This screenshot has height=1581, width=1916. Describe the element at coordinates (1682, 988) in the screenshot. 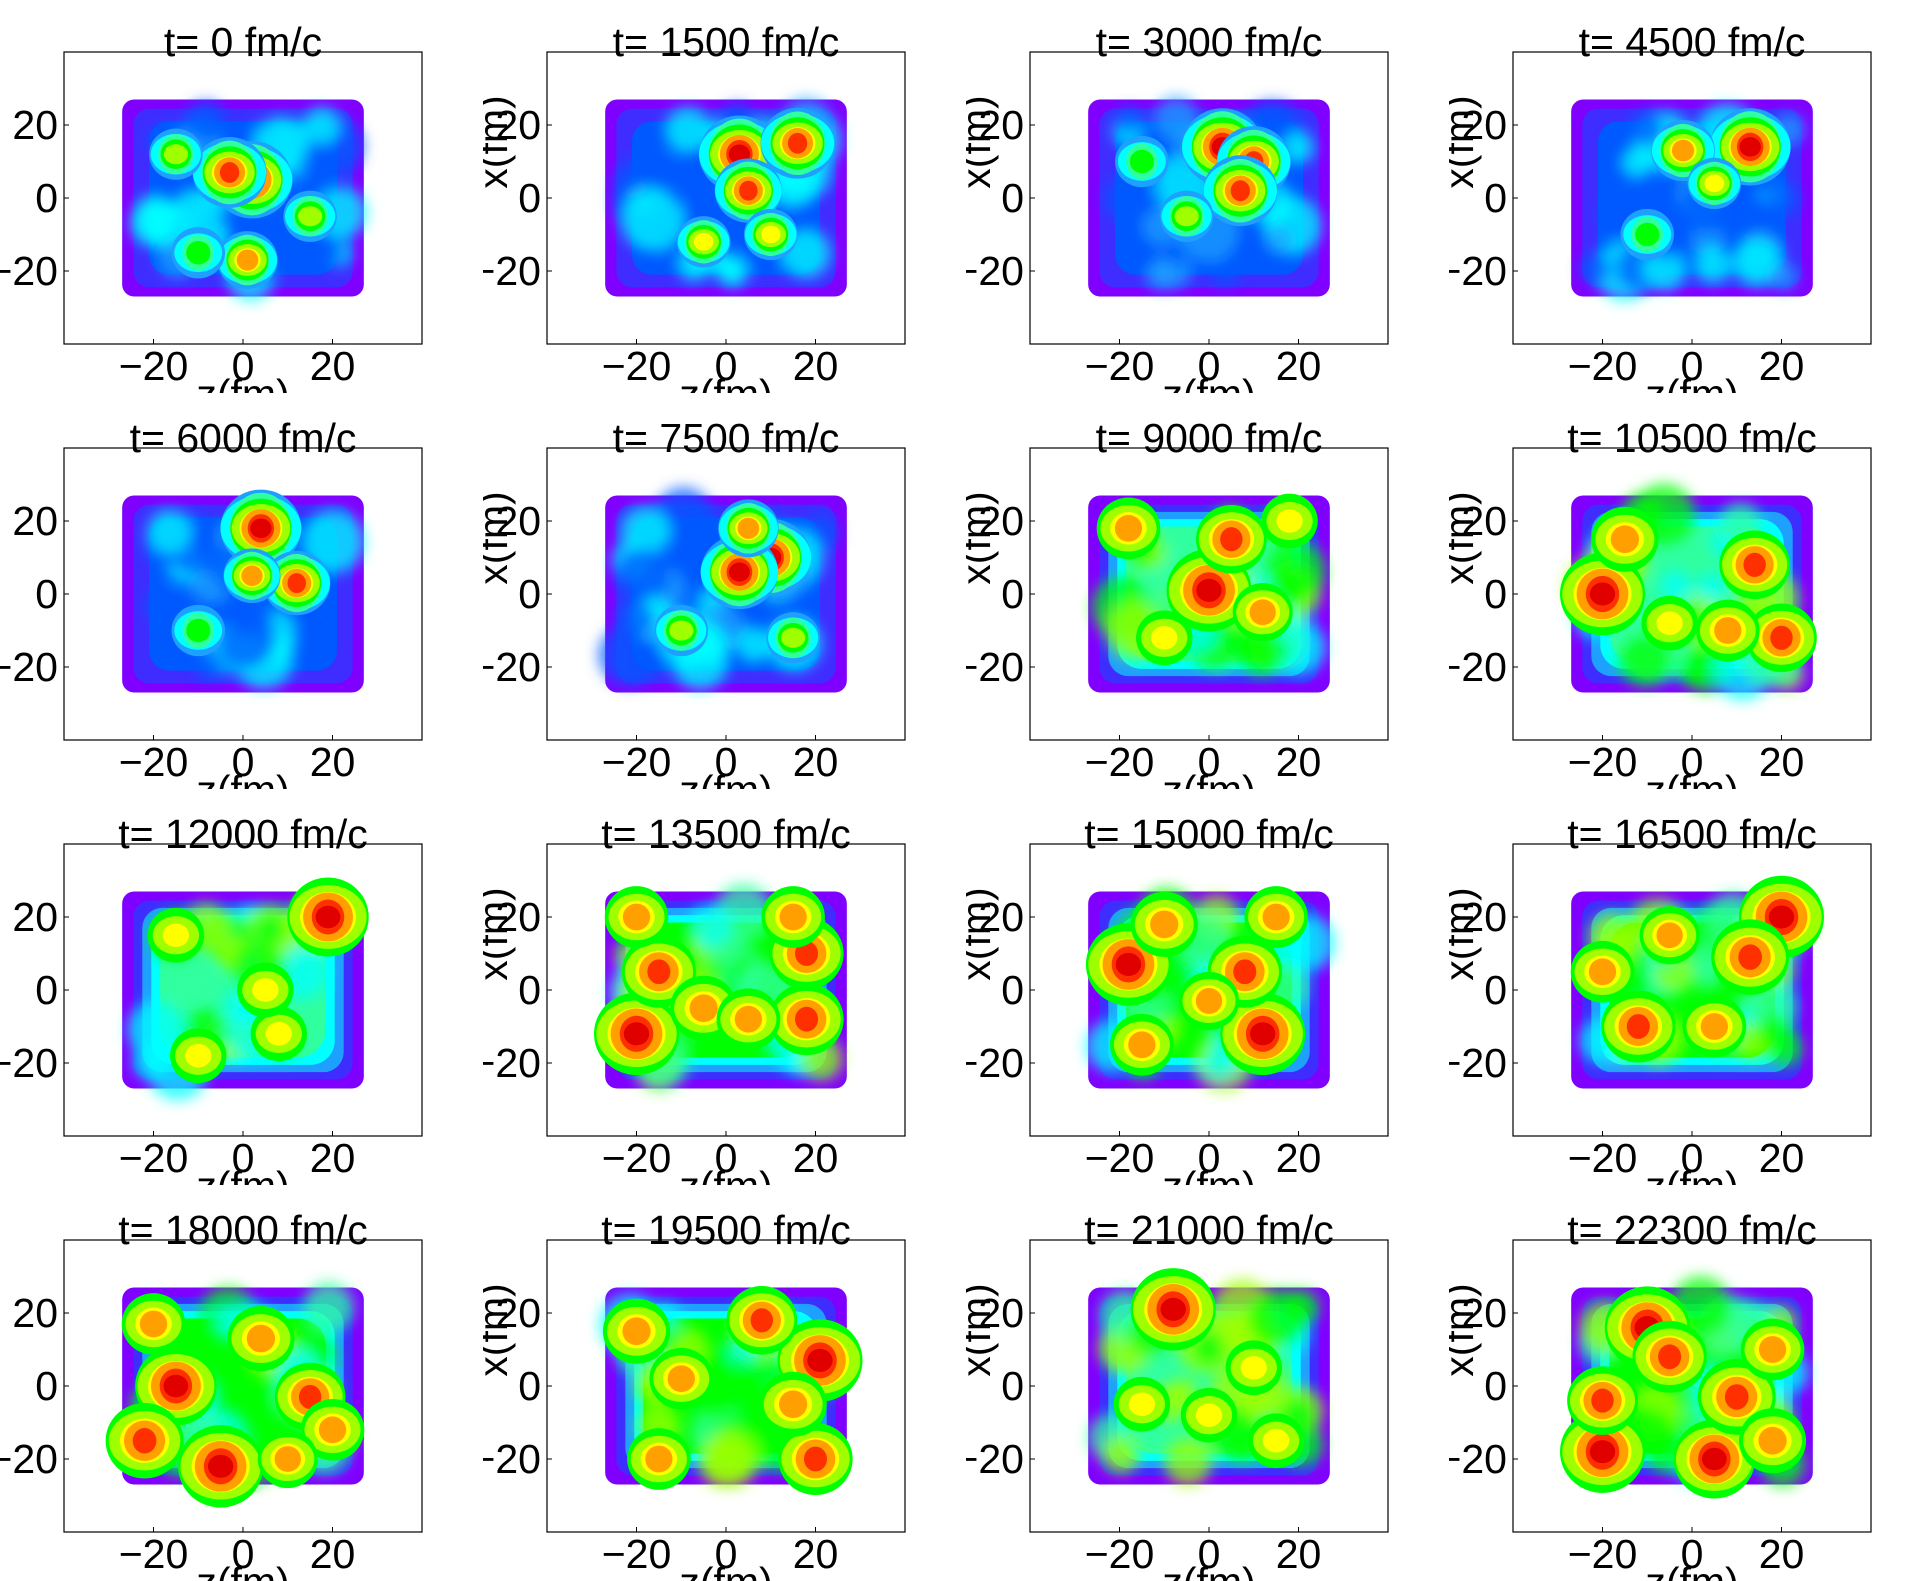

I see `density-panel: −20 0 20 20 0 −20 t= 16500 fm/c x(fm) z(fm)` at that location.